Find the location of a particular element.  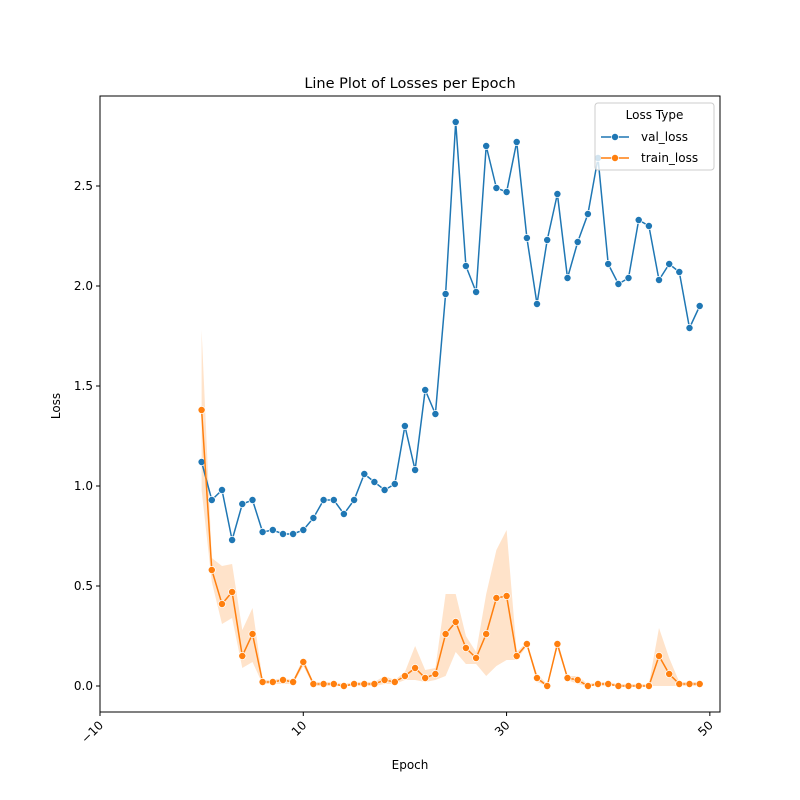

y-axis: 0.0 0.5 1.0 1.5 2.0 2.5 is located at coordinates (87, 436).